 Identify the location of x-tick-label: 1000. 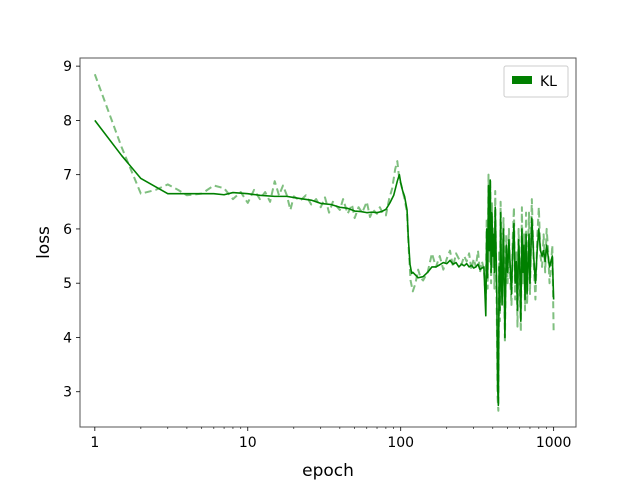
(554, 443).